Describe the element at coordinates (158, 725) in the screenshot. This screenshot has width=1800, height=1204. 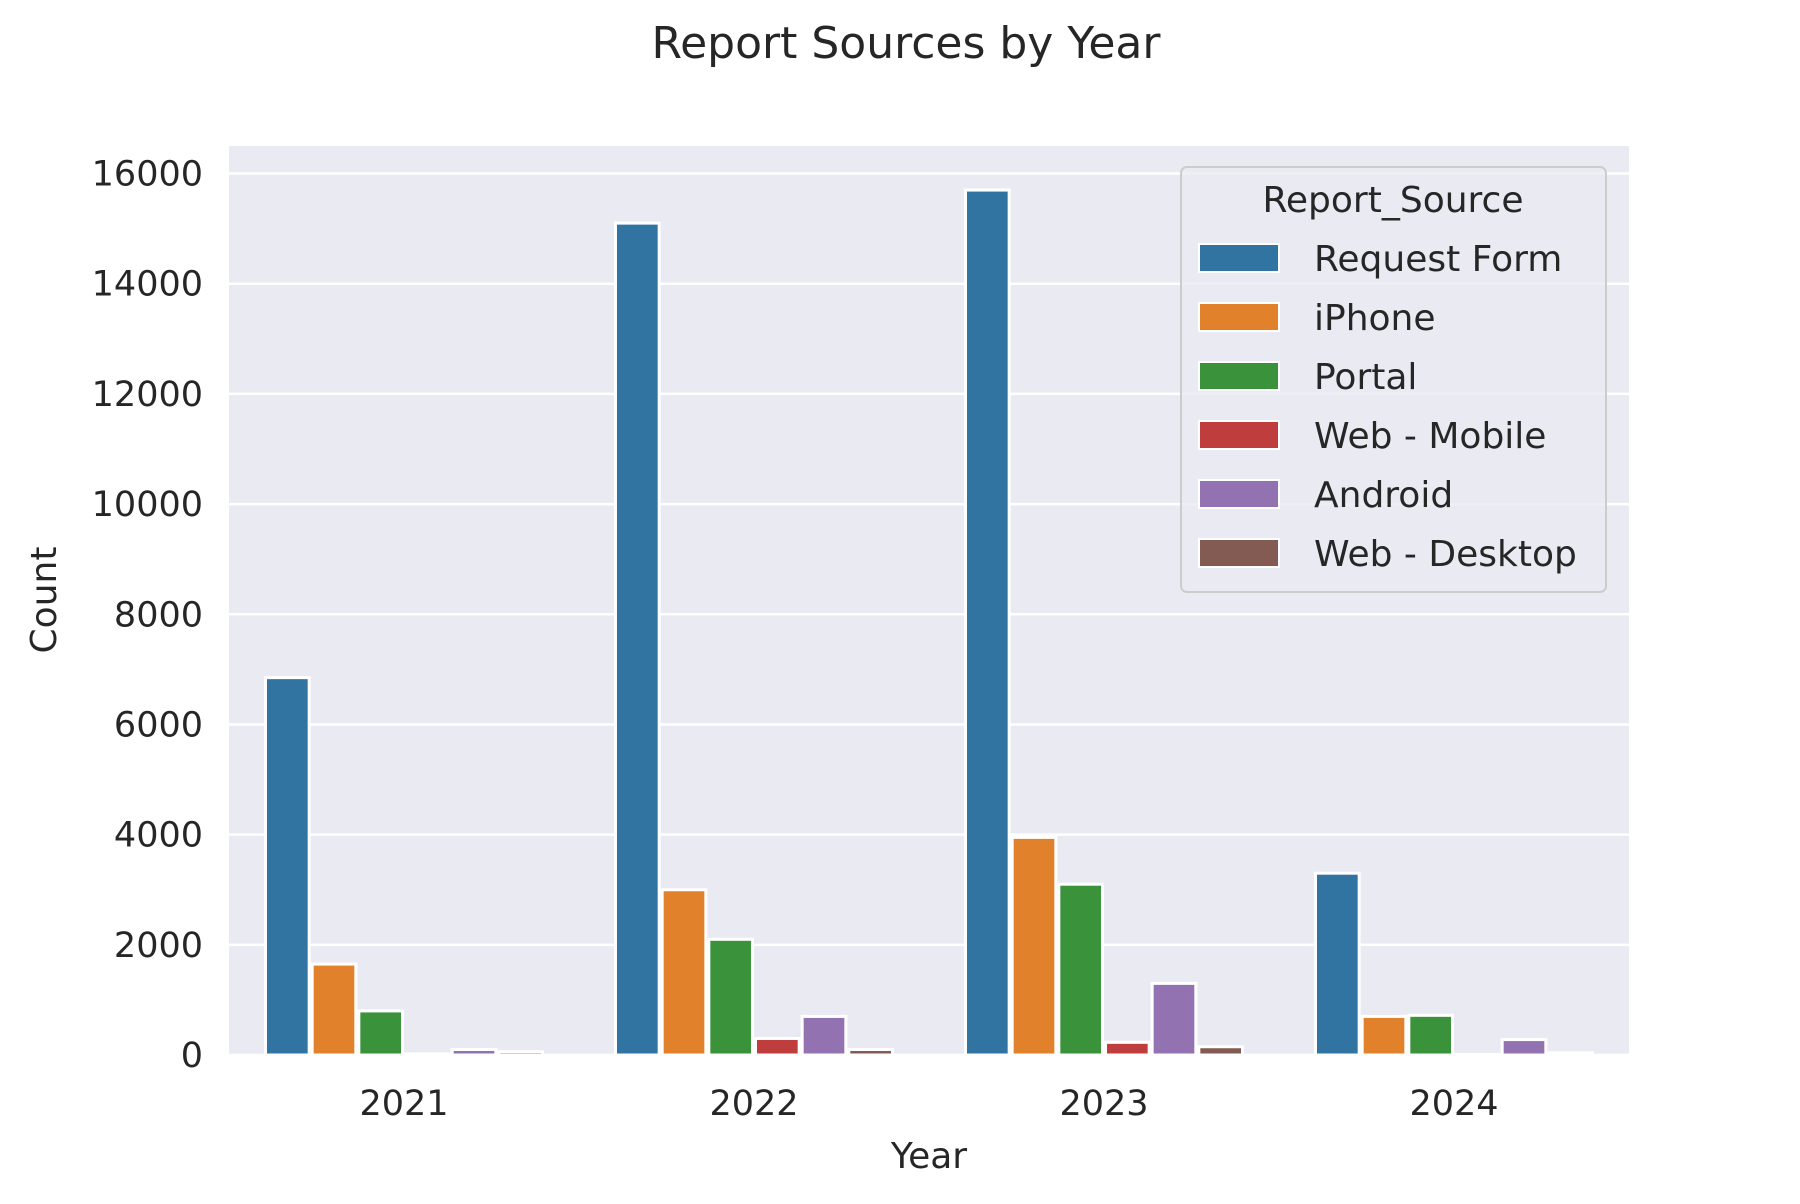
I see `y-tick-label: 6000` at that location.